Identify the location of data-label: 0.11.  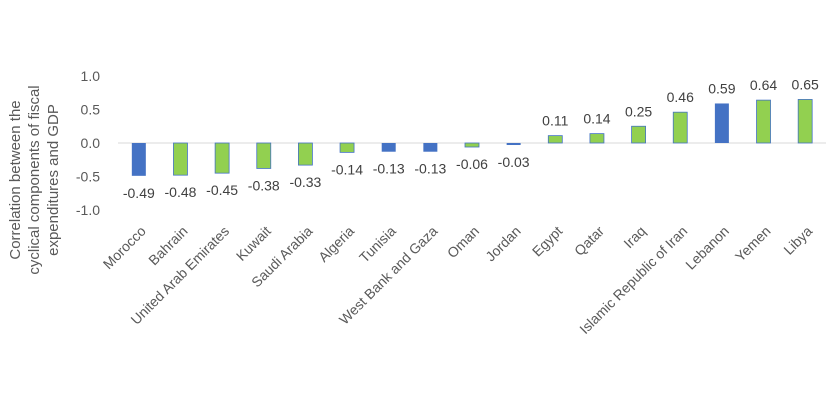
(555, 121).